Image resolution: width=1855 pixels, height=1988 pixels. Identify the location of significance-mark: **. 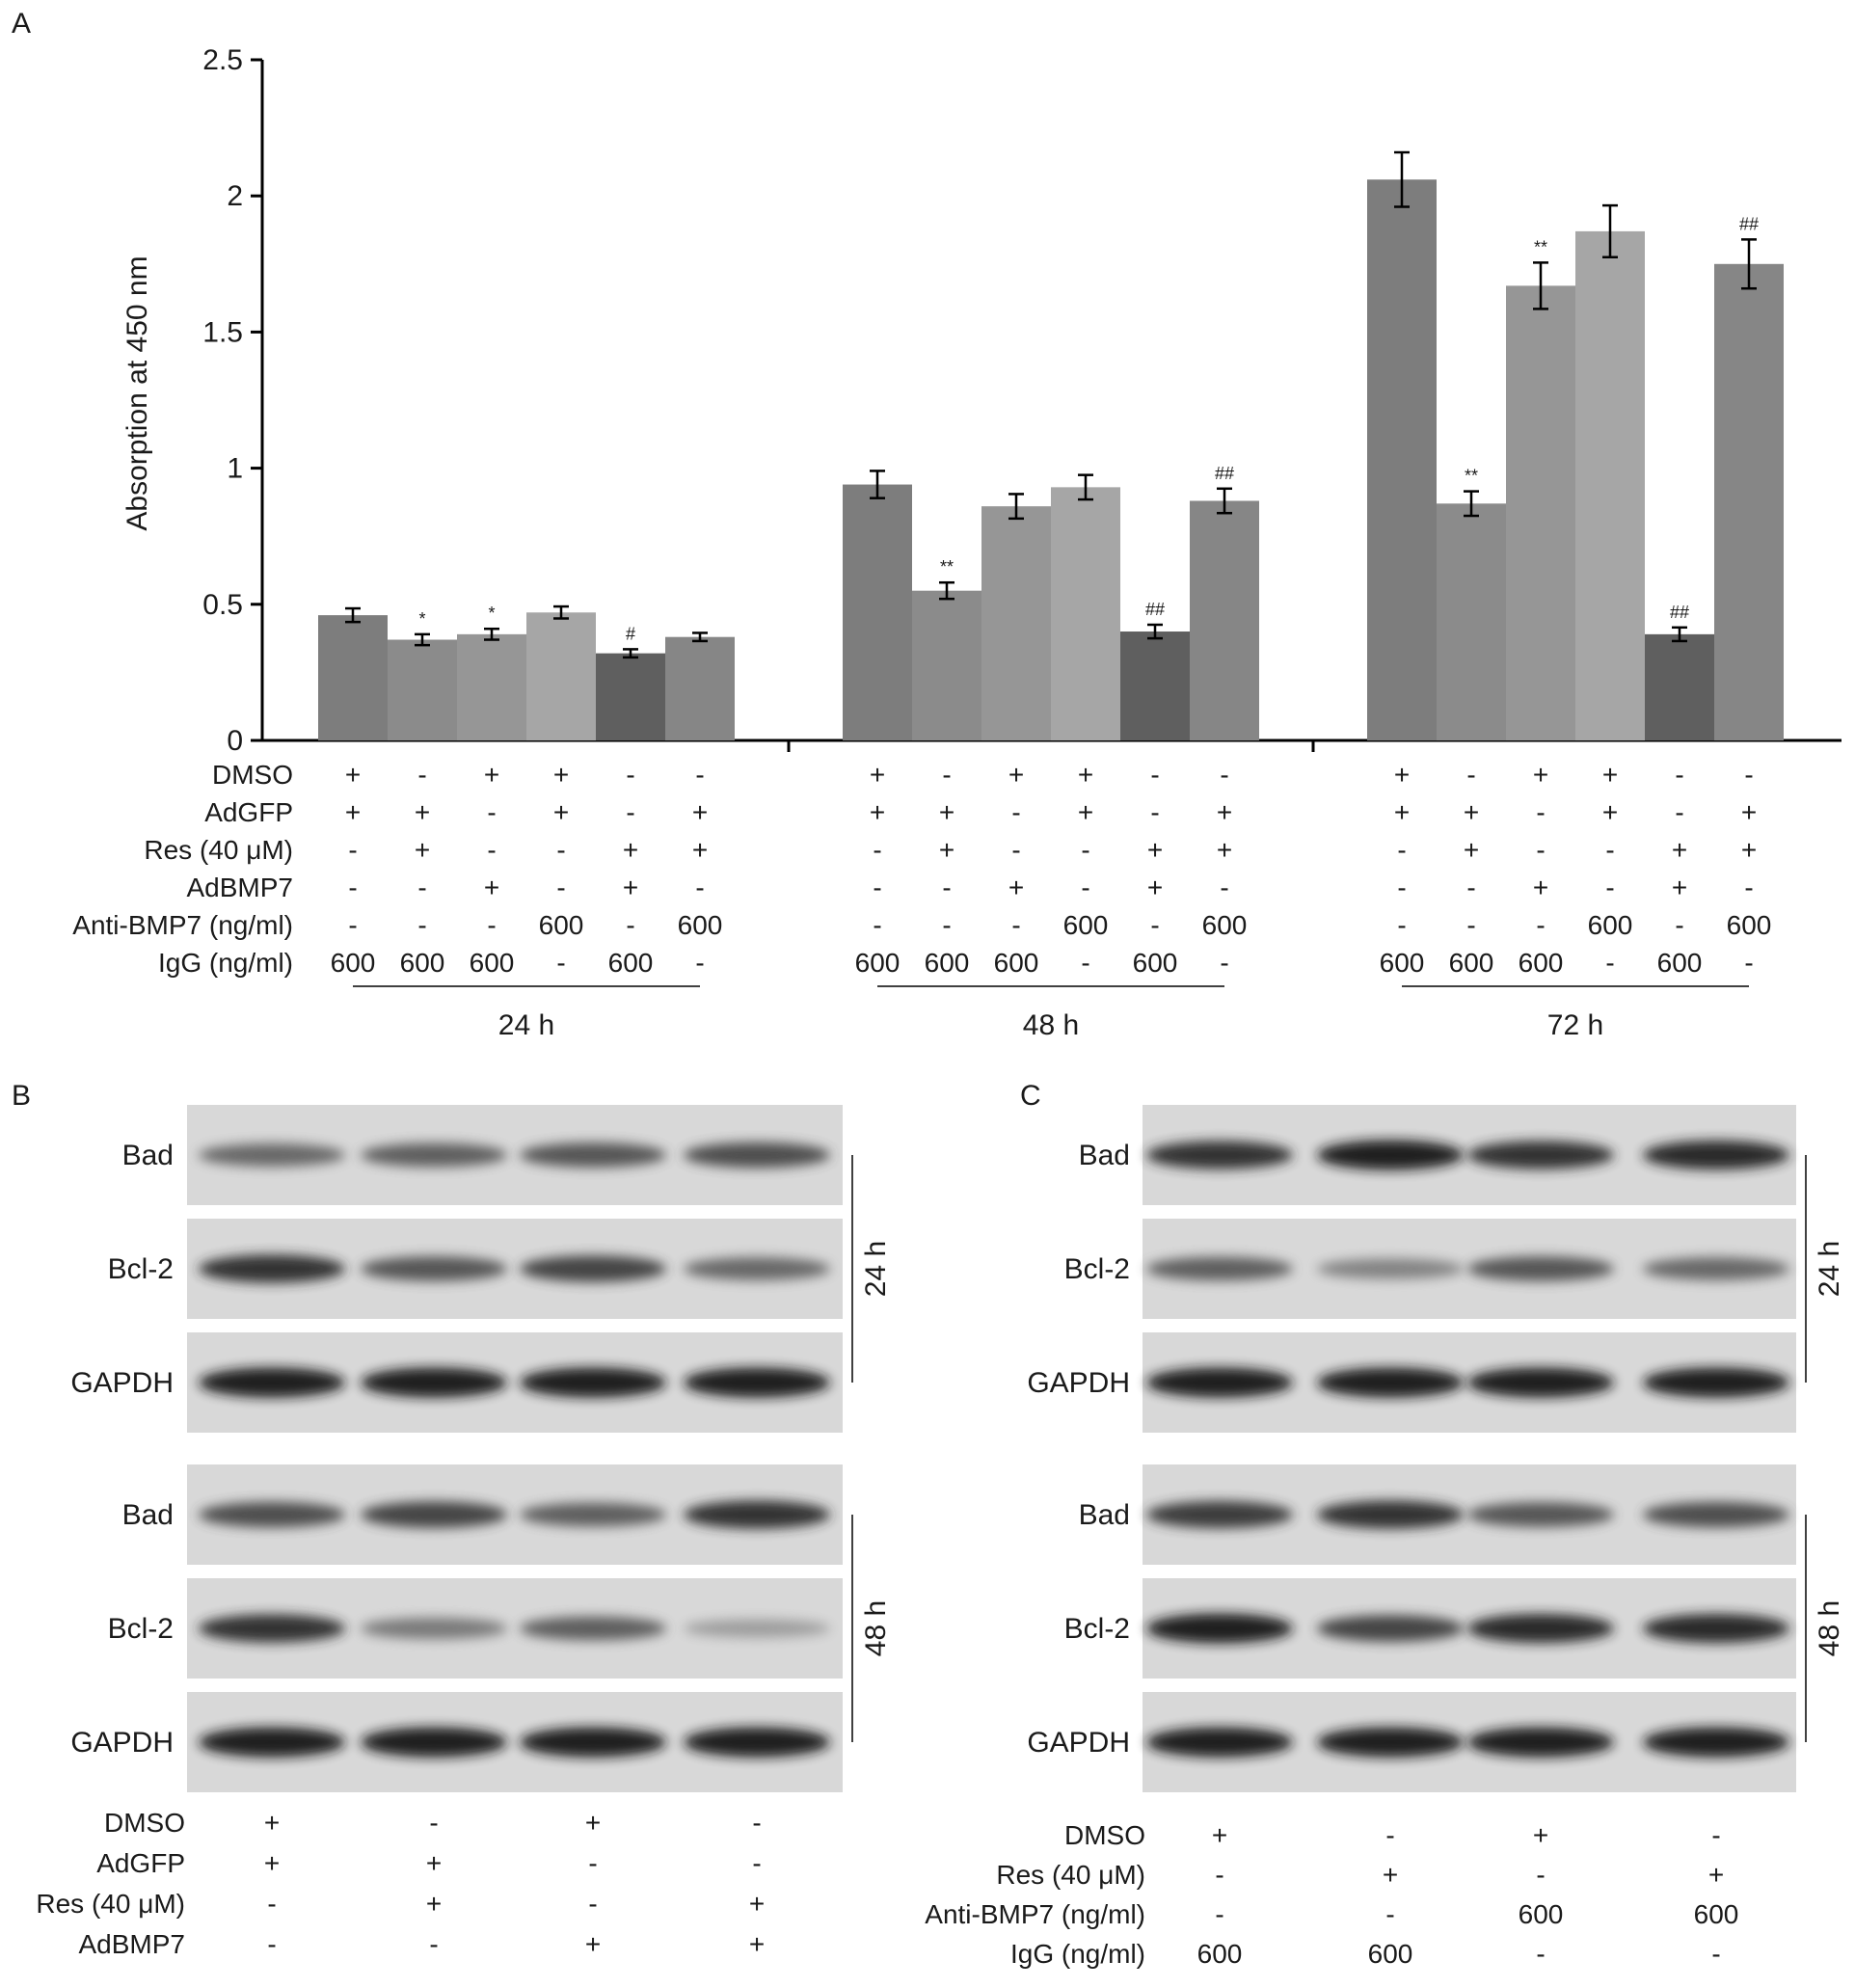
(947, 567).